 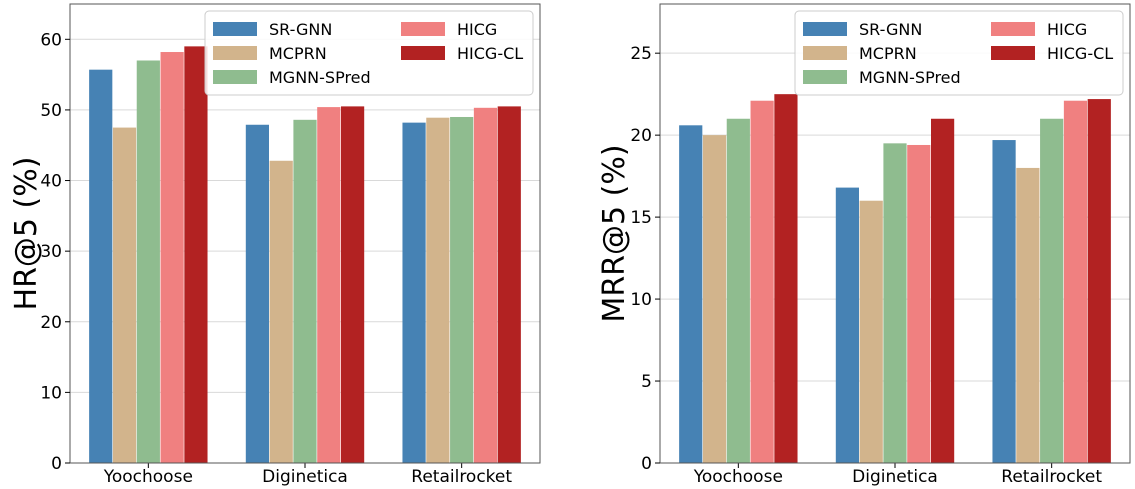 I want to click on y-tick-label: 15, so click(x=641, y=218).